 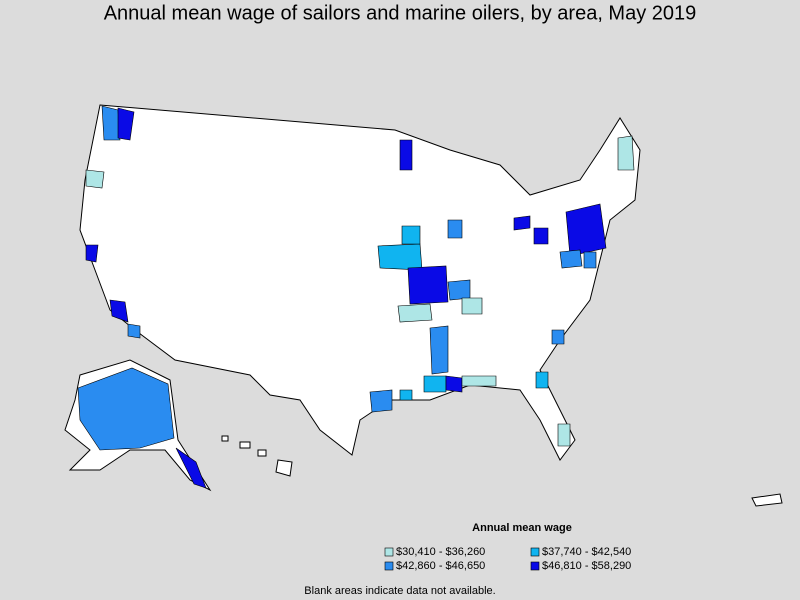 What do you see at coordinates (522, 528) in the screenshot?
I see `legend-title: Annual mean wage` at bounding box center [522, 528].